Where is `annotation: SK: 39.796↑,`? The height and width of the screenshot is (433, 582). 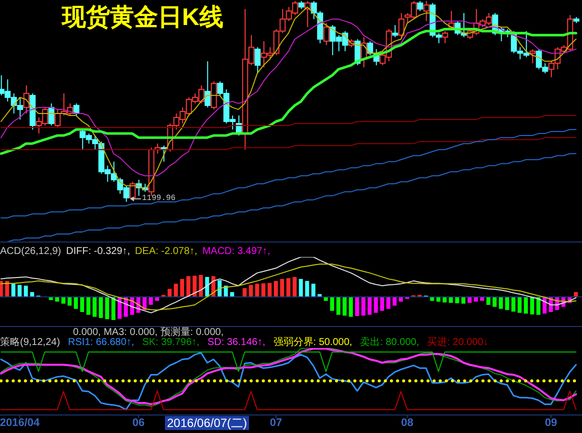 annotation: SK: 39.796↑, is located at coordinates (171, 342).